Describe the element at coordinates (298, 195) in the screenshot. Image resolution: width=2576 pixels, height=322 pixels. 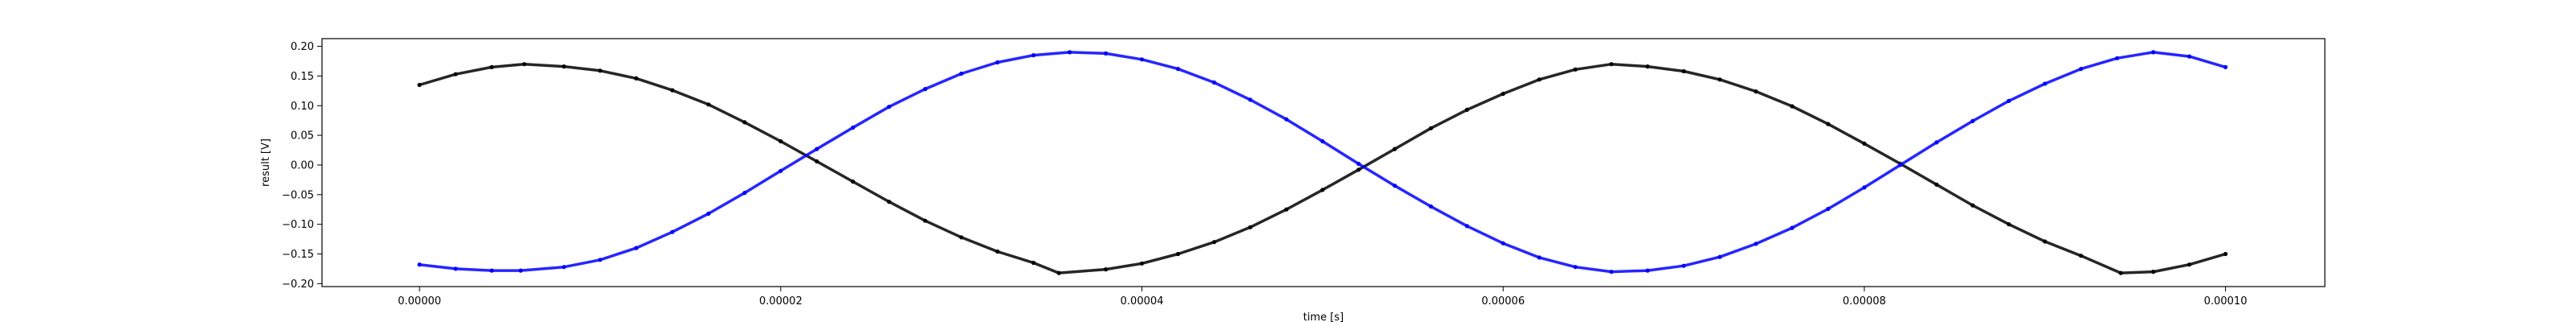
I see `y-tick-label: −0.05` at that location.